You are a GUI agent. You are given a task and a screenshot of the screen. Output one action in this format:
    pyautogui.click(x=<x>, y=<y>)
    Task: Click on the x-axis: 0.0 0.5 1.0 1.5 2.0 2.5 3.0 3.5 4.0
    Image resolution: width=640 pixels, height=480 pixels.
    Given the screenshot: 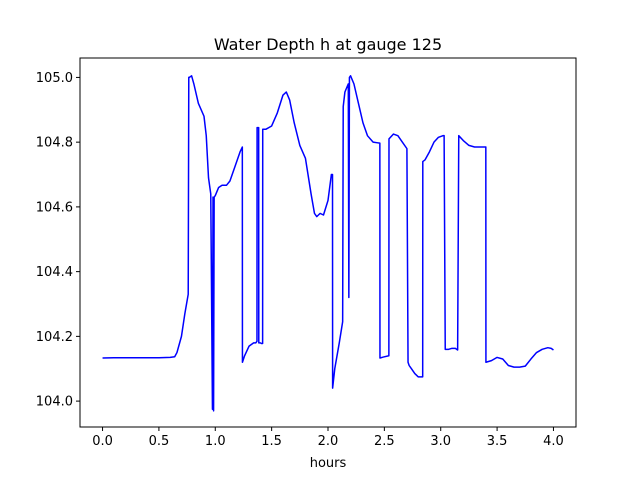 What is the action you would take?
    pyautogui.click(x=328, y=438)
    